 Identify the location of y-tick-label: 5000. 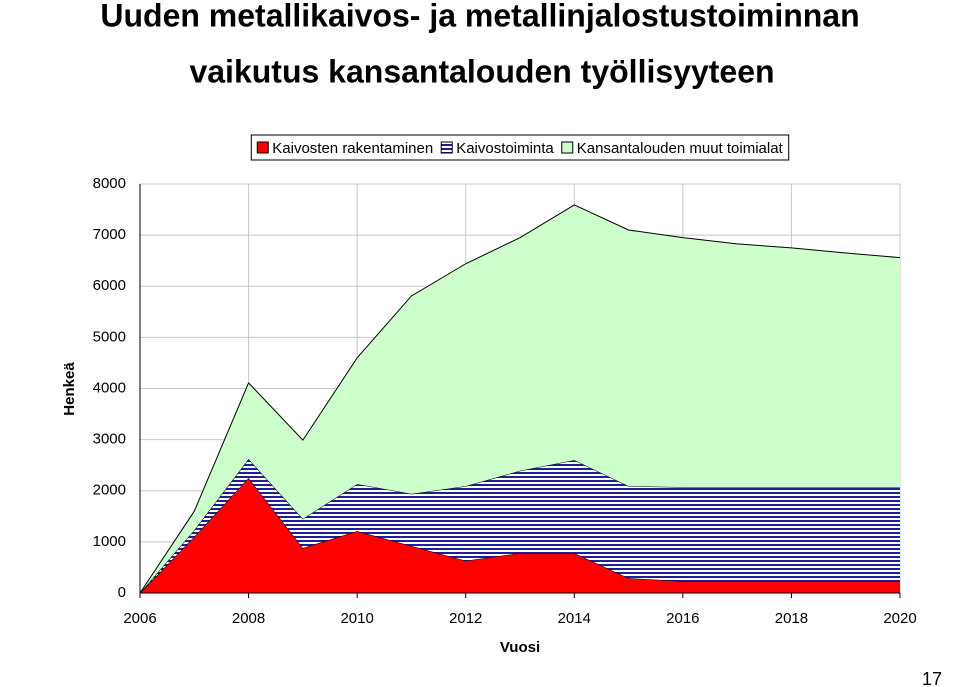
(109, 336).